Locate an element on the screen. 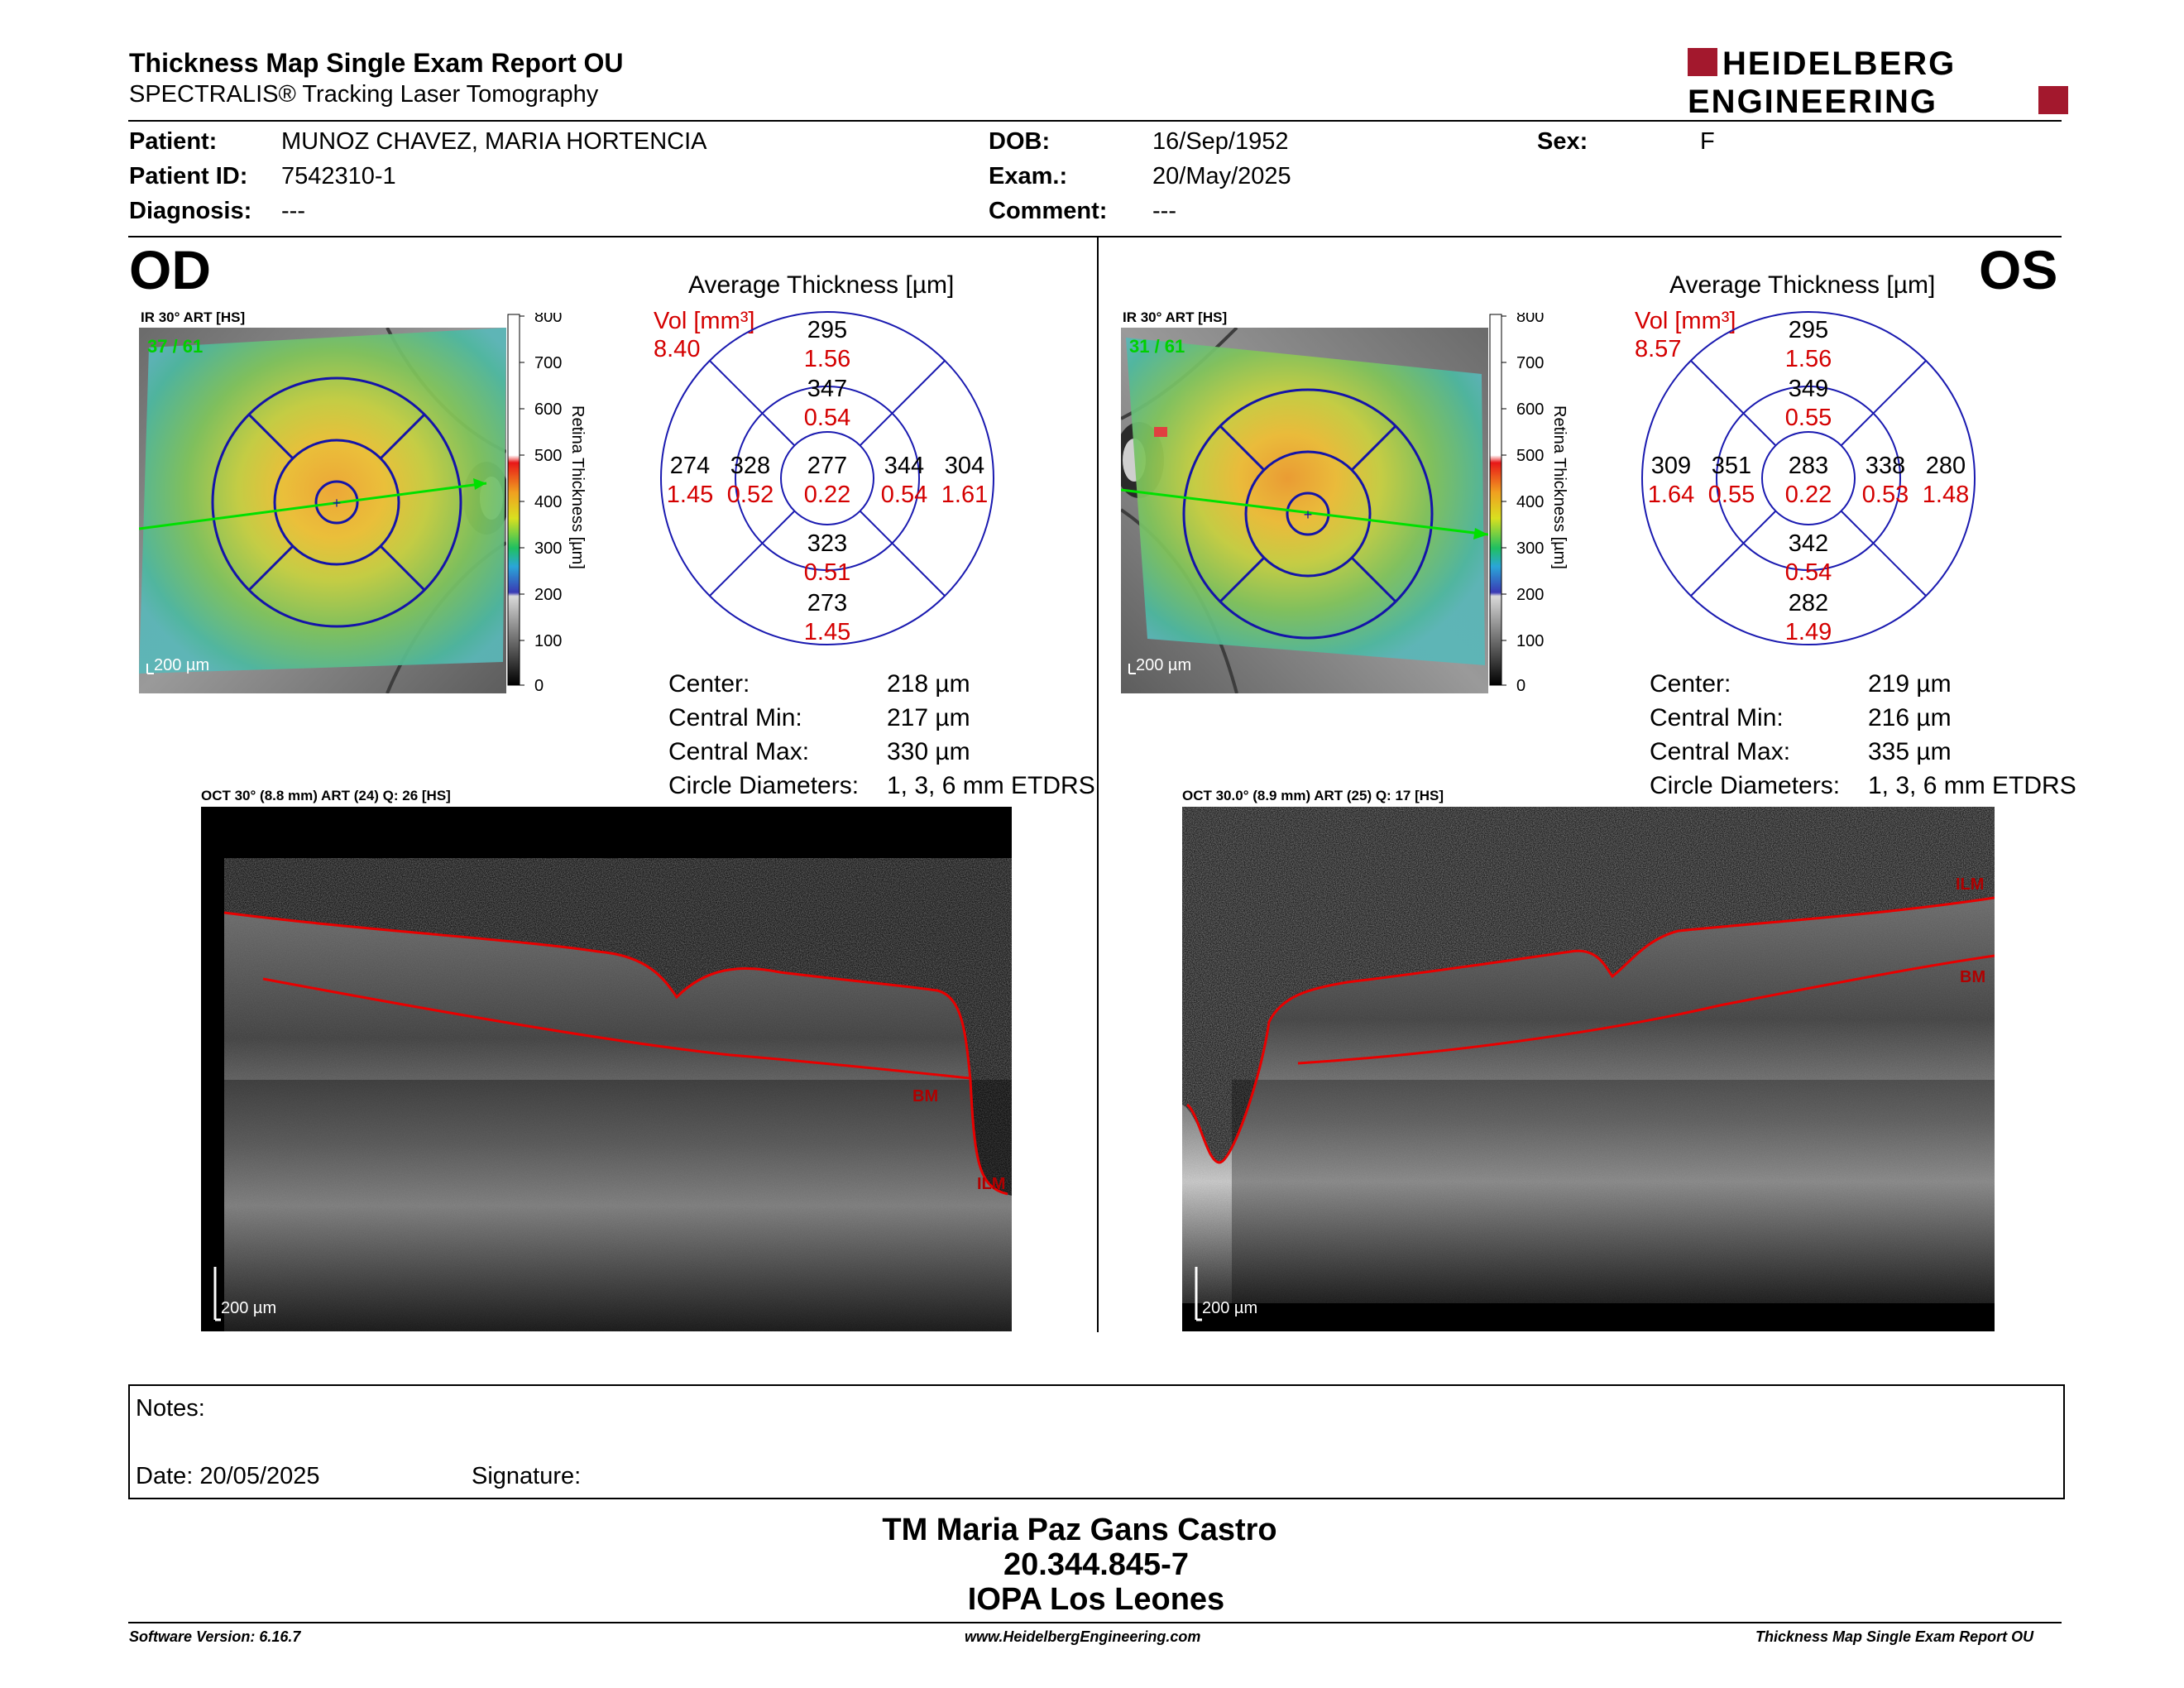 The height and width of the screenshot is (1688, 2184). dob-label: DOB: is located at coordinates (1020, 141).